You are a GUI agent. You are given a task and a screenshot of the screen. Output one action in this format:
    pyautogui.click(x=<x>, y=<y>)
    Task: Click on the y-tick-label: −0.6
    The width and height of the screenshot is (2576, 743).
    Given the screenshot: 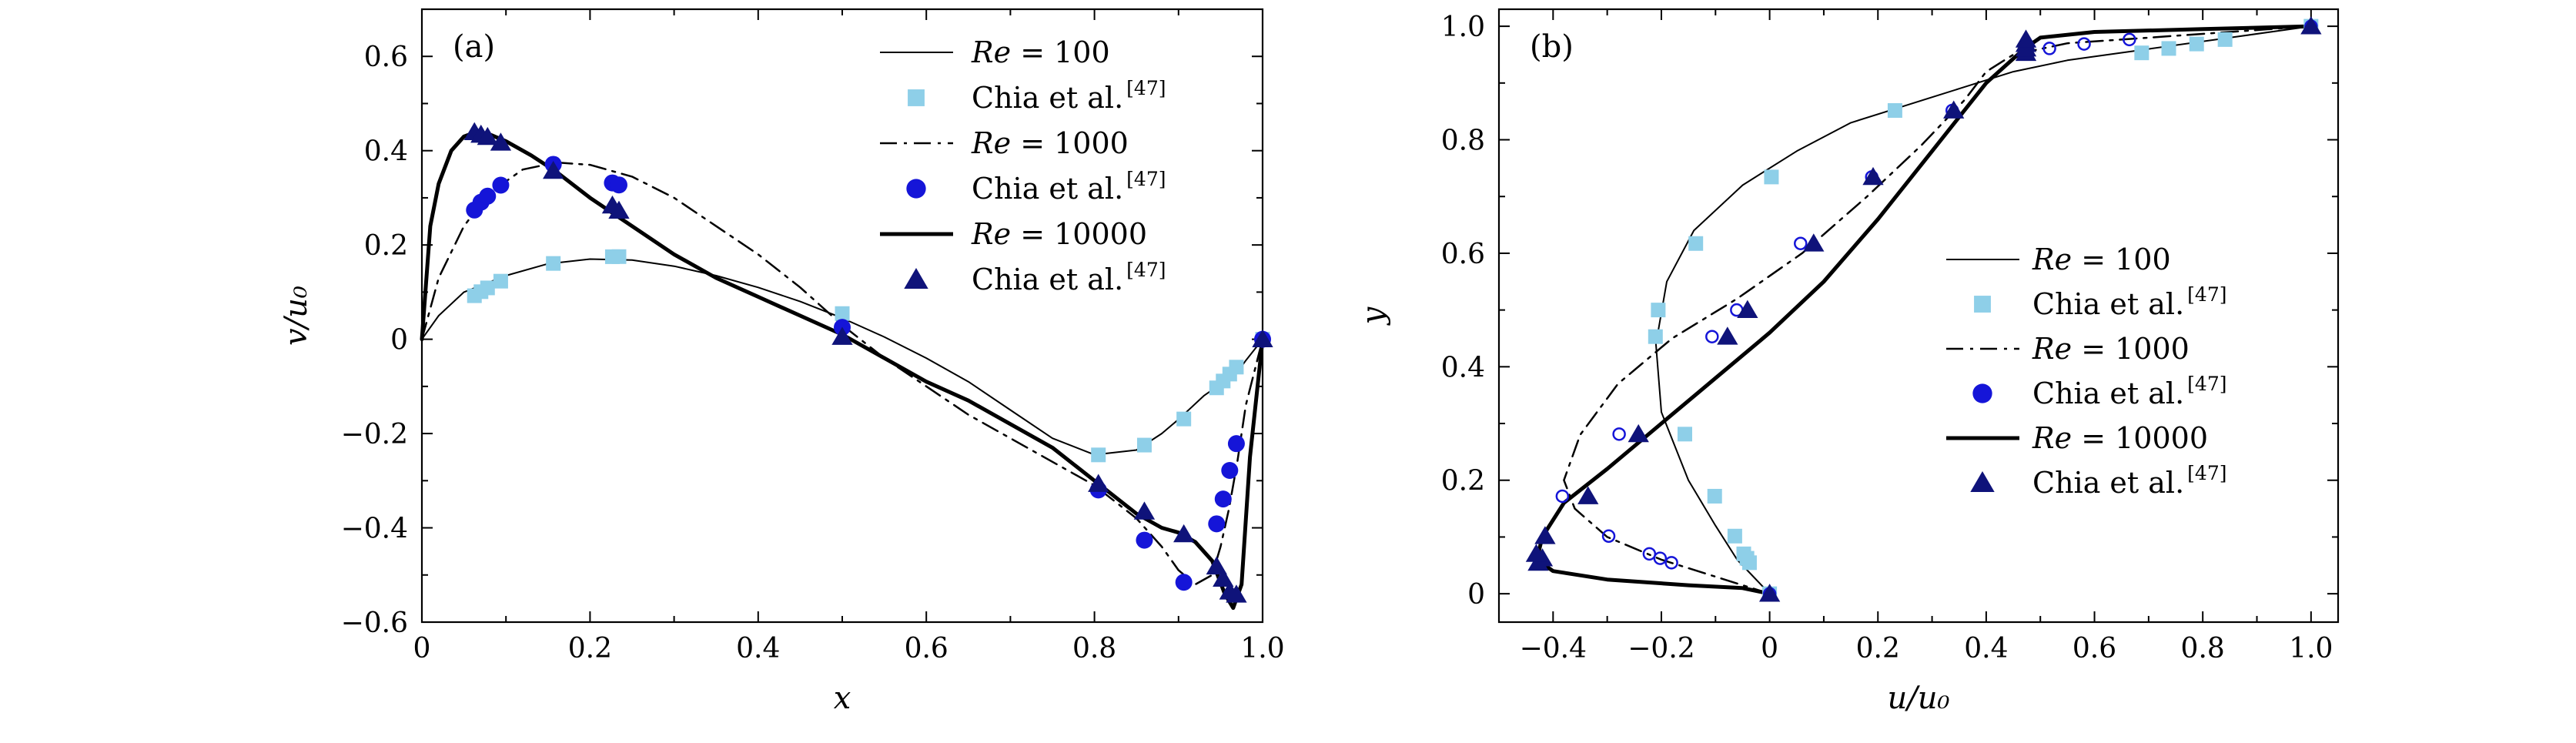 What is the action you would take?
    pyautogui.click(x=375, y=623)
    